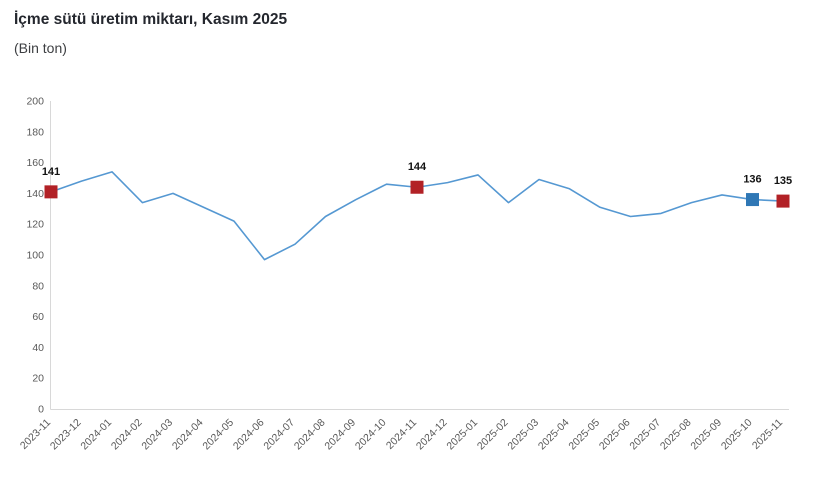  Describe the element at coordinates (493, 435) in the screenshot. I see `x-axis-tick-label: 2025-02` at that location.